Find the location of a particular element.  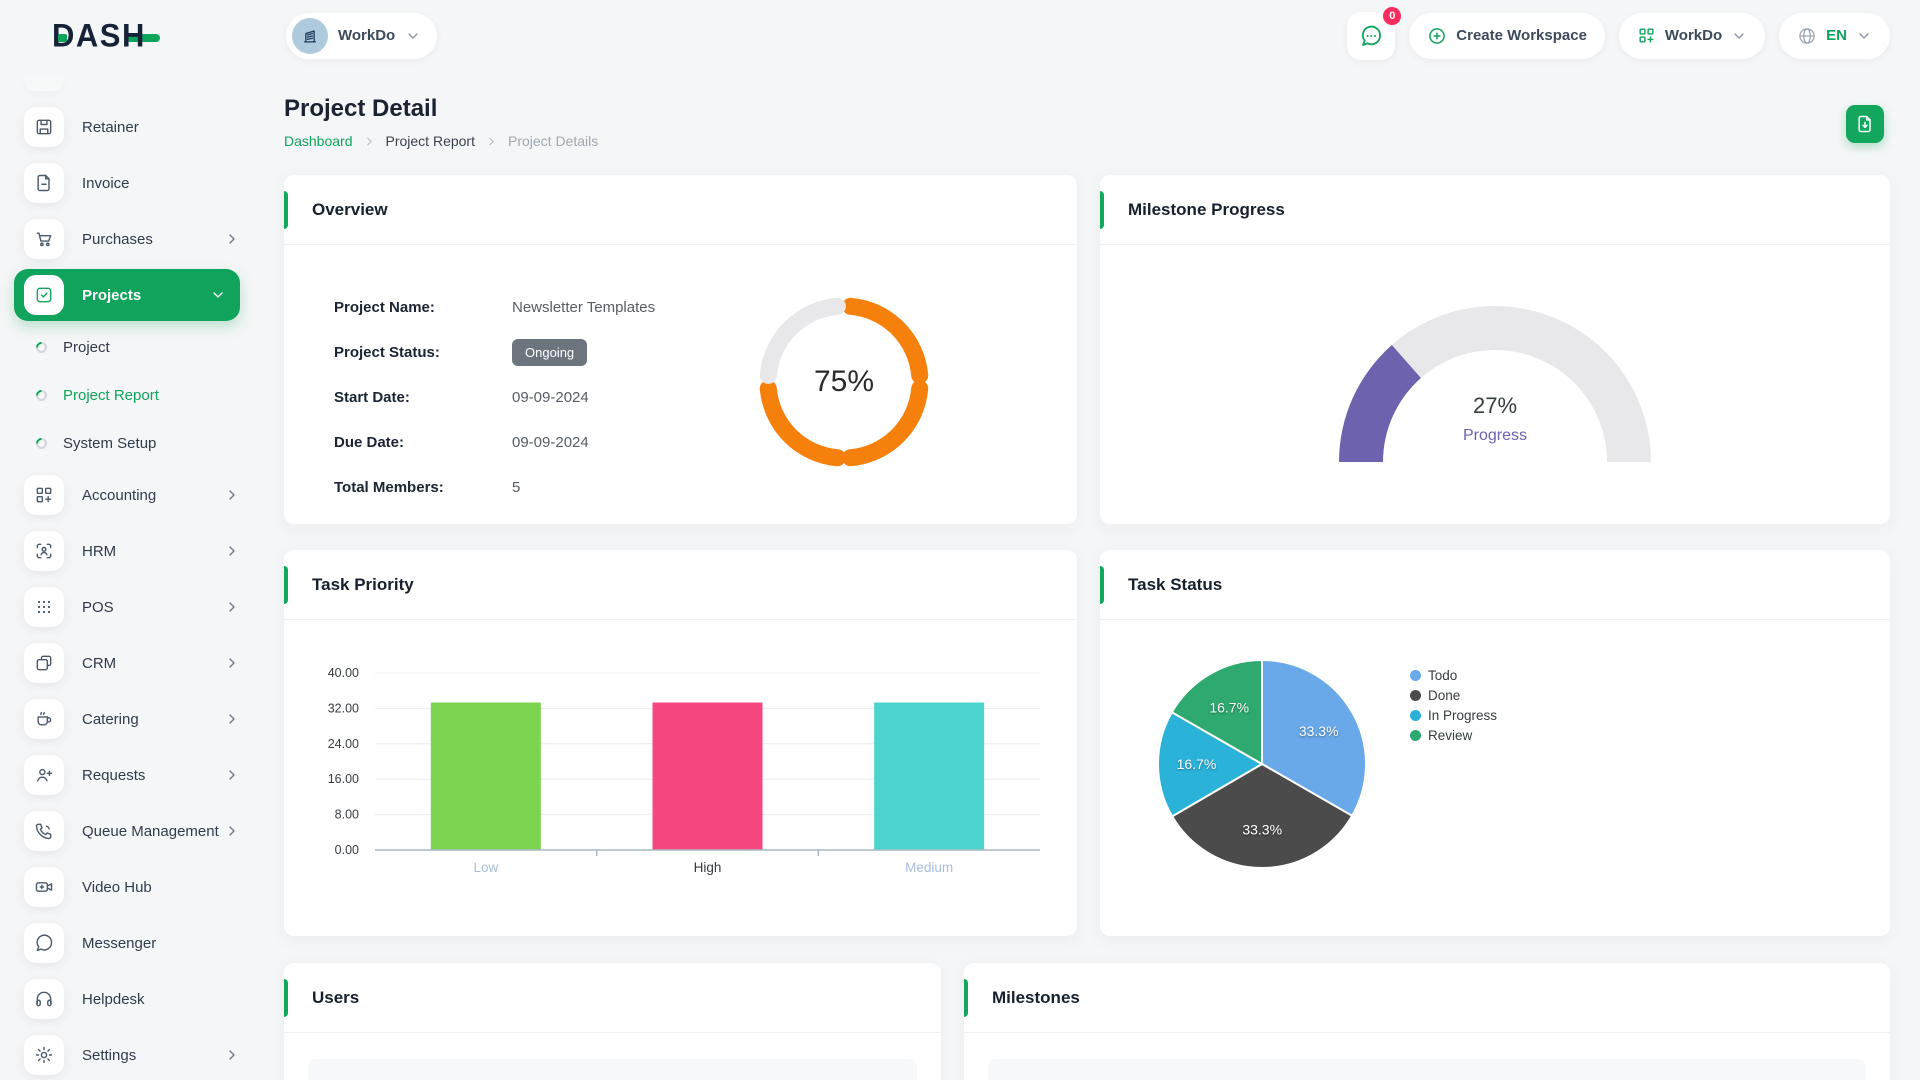

sidebar-subitem-project-report: Project Report is located at coordinates (129, 395).